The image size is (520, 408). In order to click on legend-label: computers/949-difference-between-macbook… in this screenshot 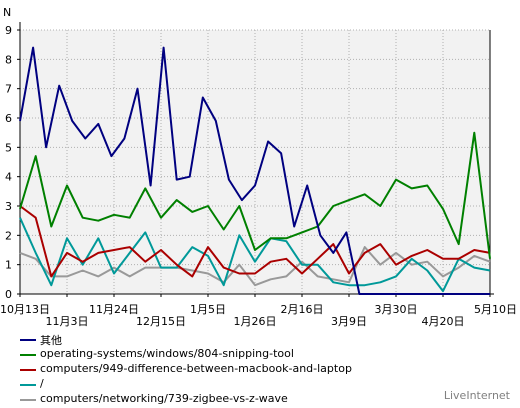, I will do `click(196, 368)`.